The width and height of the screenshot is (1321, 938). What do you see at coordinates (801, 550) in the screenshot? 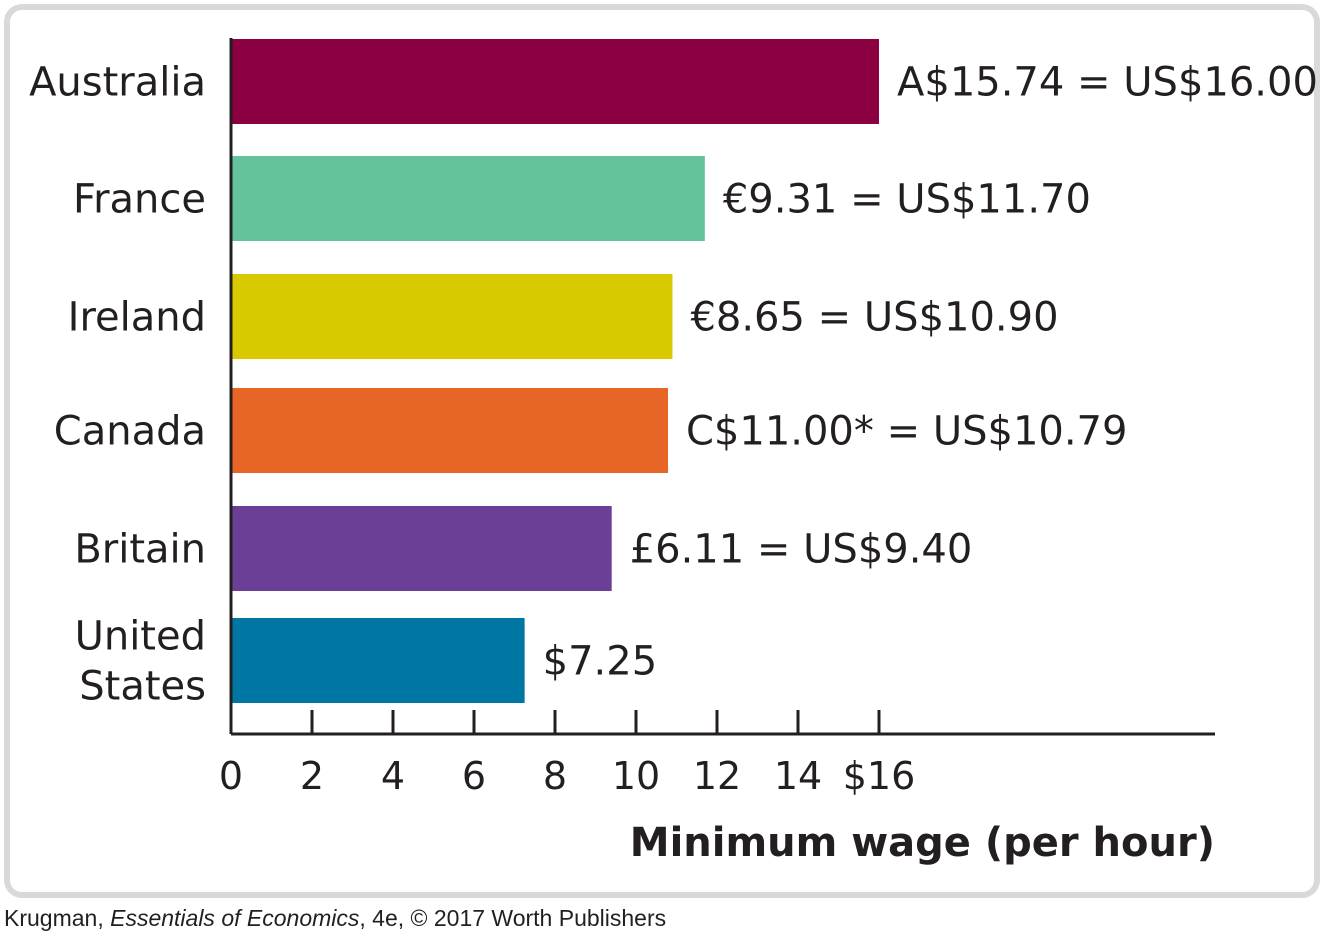
I see `value-label-4: £6.11 = US$9.40` at bounding box center [801, 550].